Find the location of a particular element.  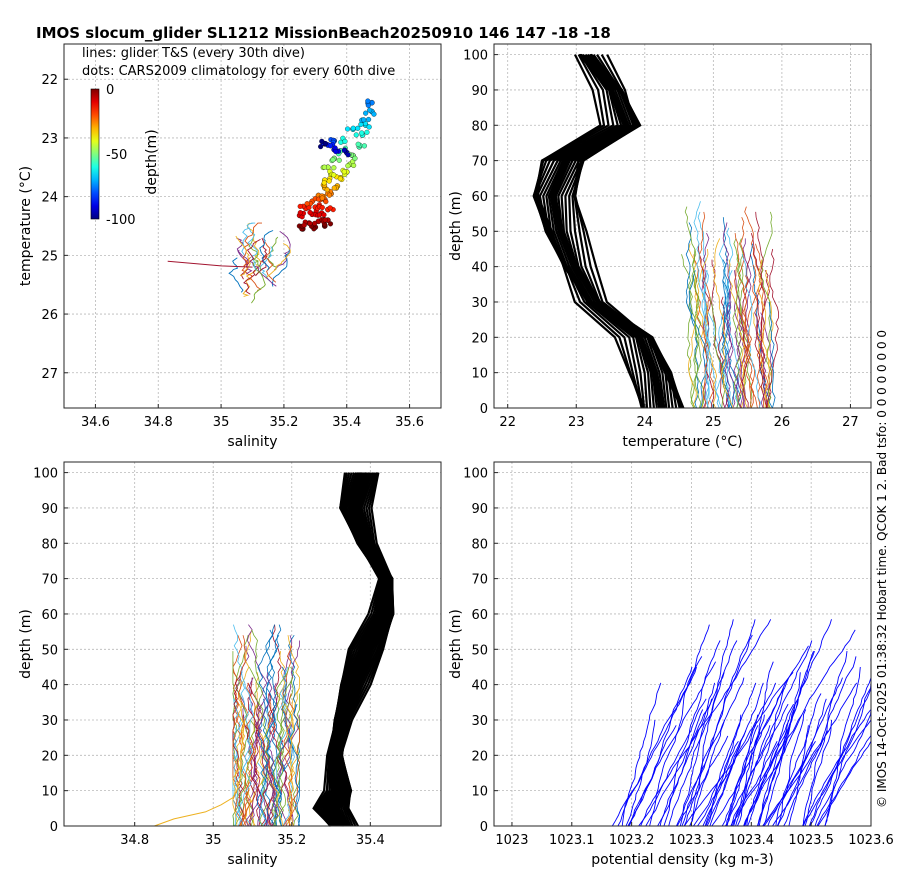

y-tick-label: 90 is located at coordinates (479, 509).